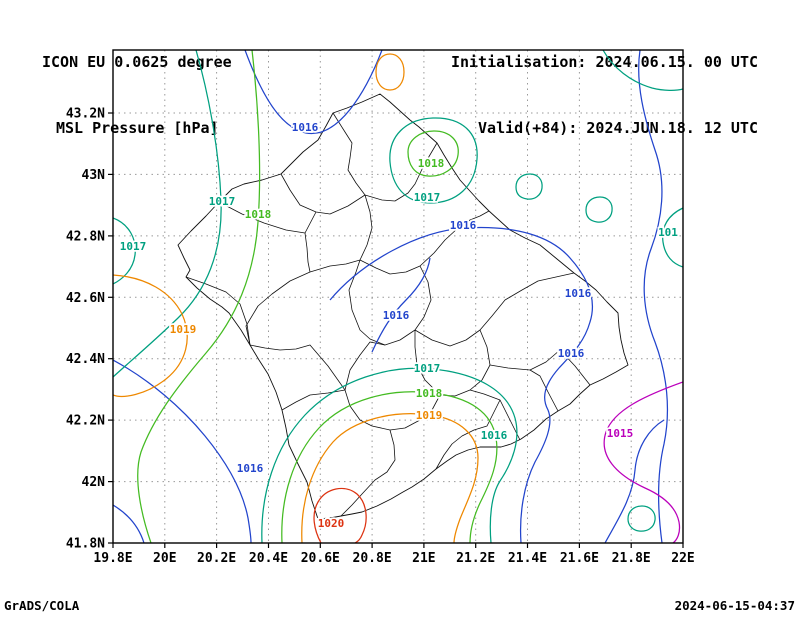 The image size is (800, 618). I want to click on field-title: MSL Pressure [hPa], so click(137, 128).